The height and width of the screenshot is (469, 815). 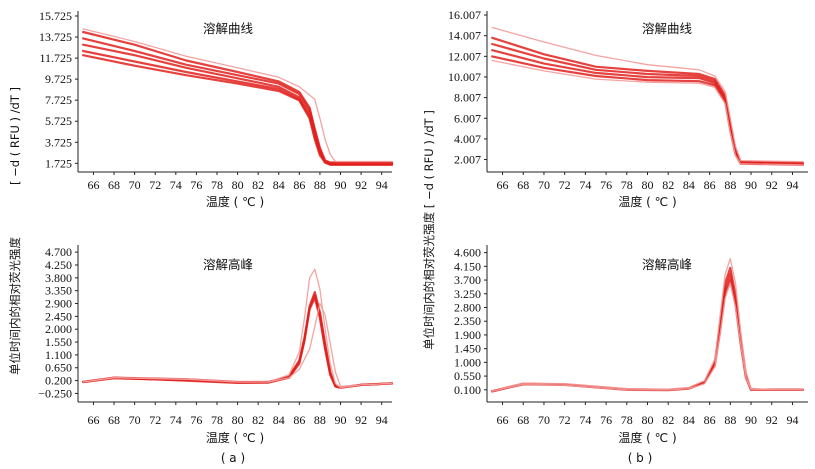 I want to click on series-line-b-p1, so click(x=647, y=329).